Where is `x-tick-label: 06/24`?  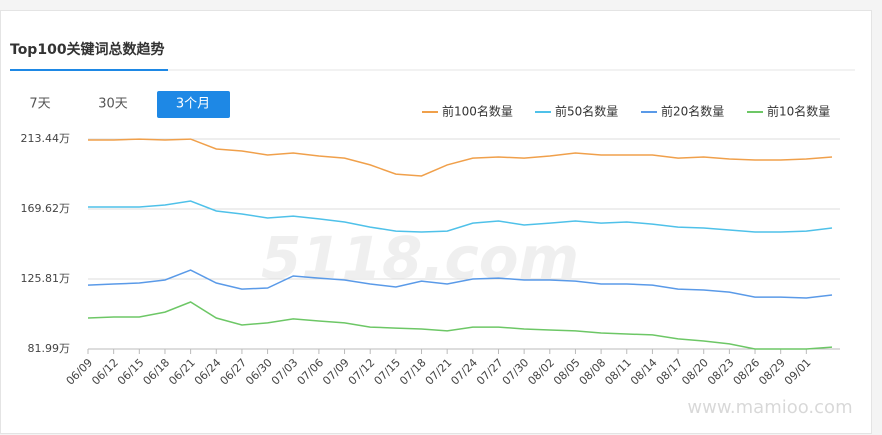 x-tick-label: 06/24 is located at coordinates (208, 372).